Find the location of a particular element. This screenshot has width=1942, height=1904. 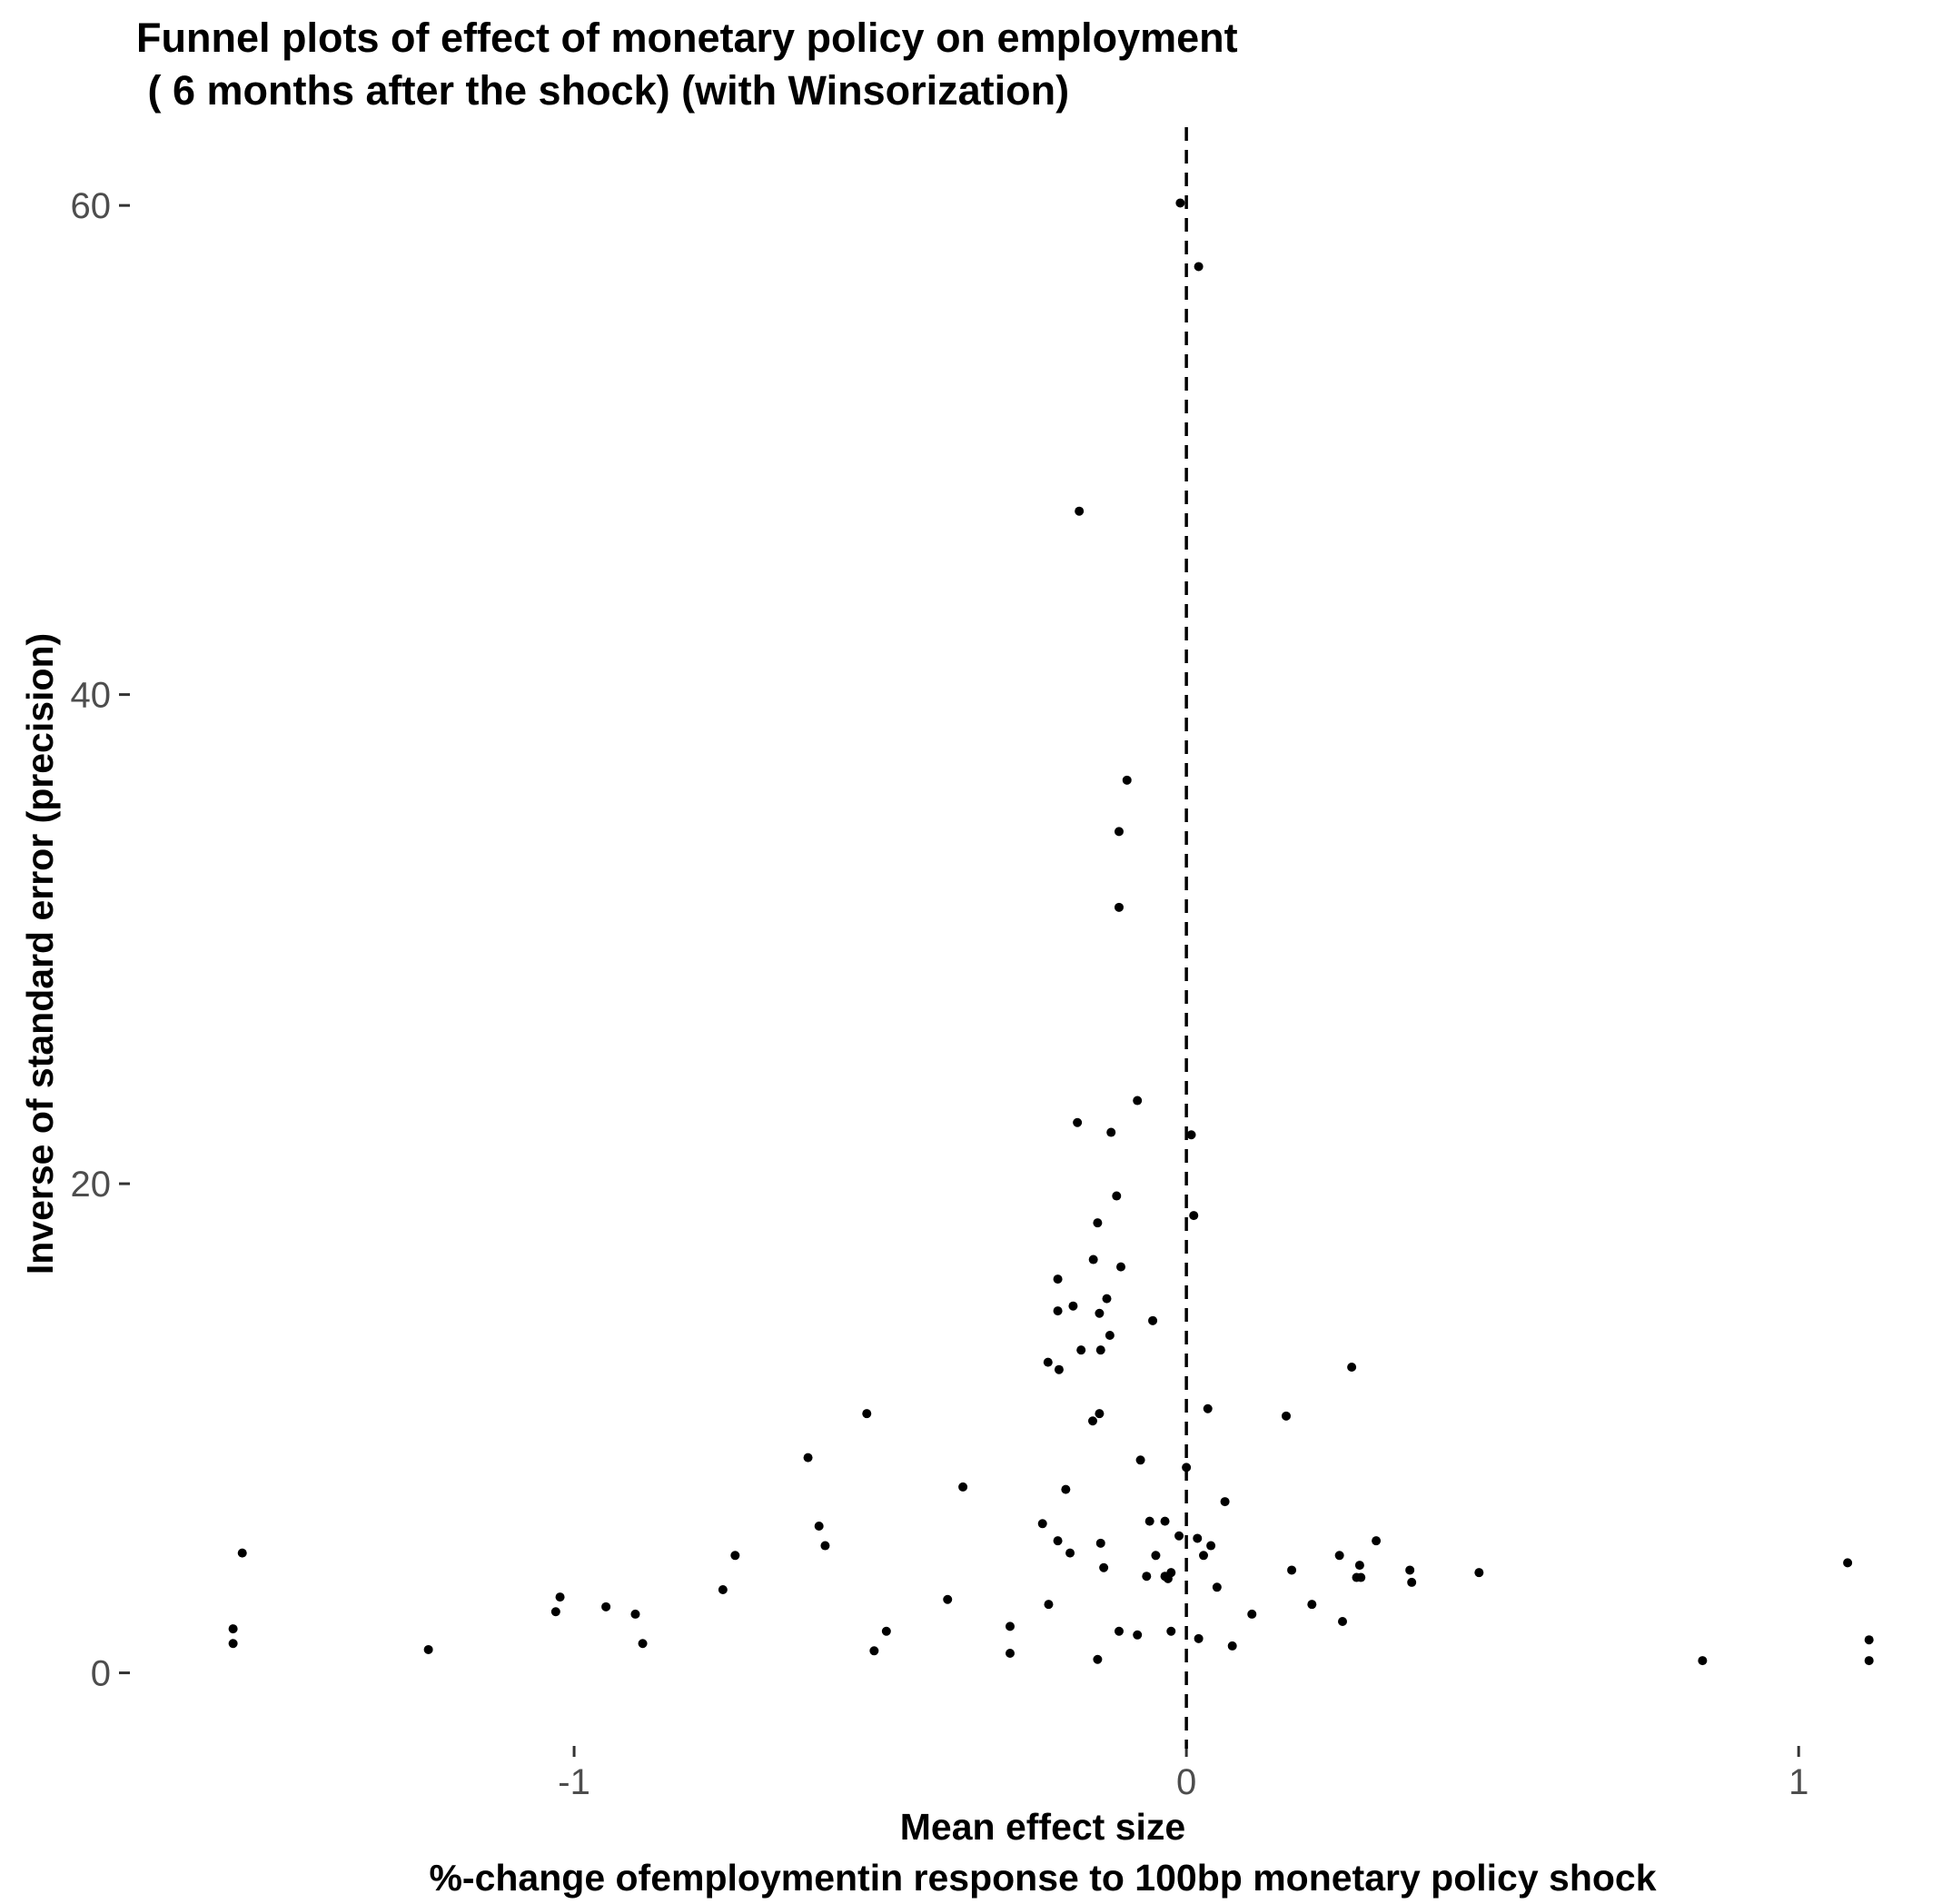

x-tick-label: 1 is located at coordinates (1798, 1782).